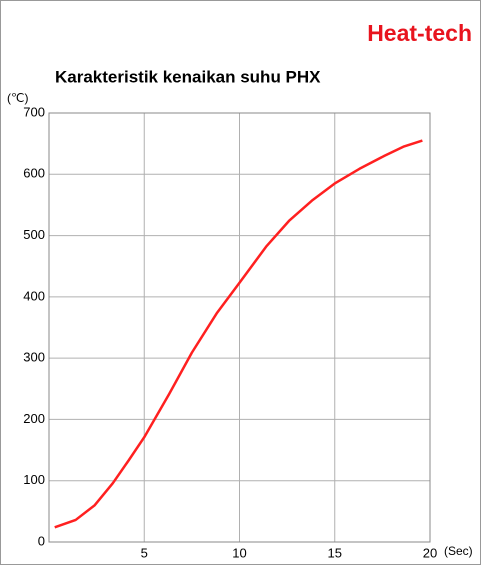 This screenshot has height=565, width=481. Describe the element at coordinates (144, 552) in the screenshot. I see `x-tick-label: 5` at that location.